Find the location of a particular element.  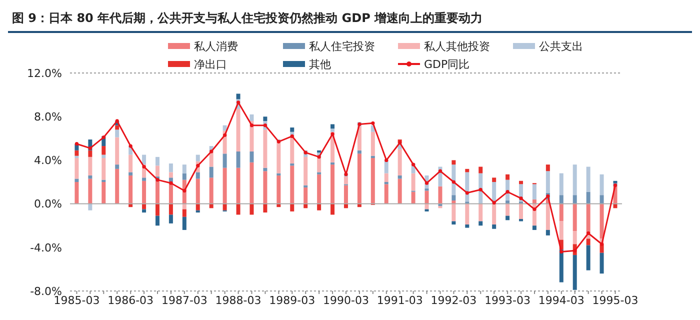

y-tick-label: 0.0% is located at coordinates (48, 204).